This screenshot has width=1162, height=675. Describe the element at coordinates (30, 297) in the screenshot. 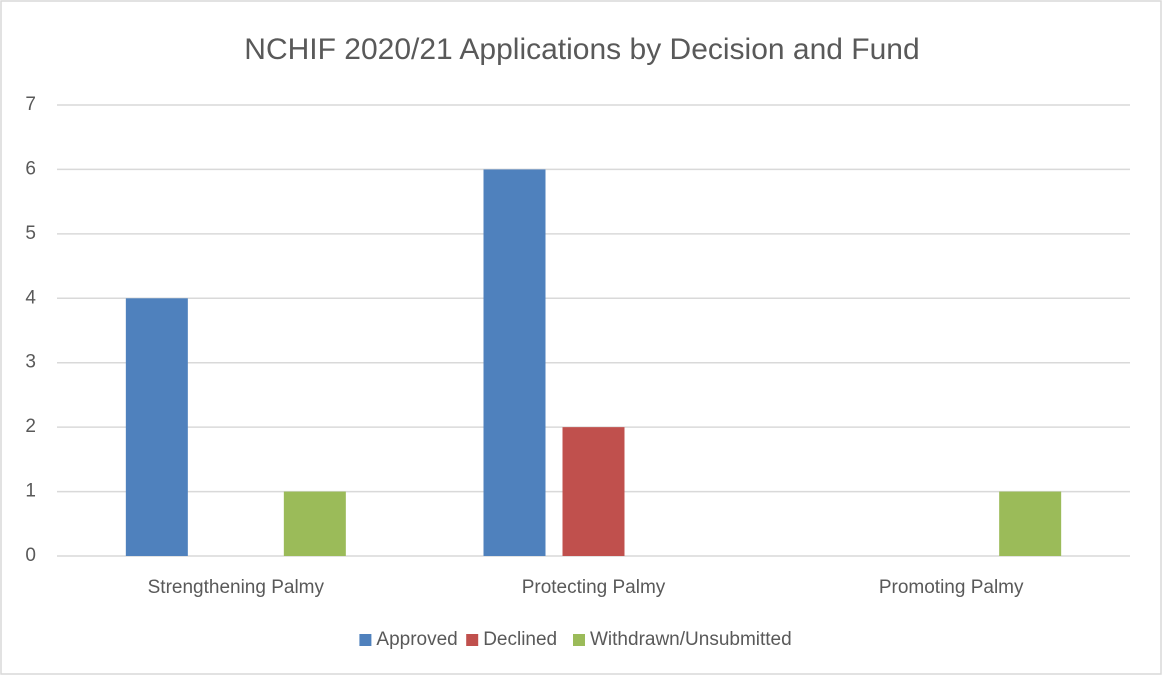

I see `y-tick-label: 4` at that location.